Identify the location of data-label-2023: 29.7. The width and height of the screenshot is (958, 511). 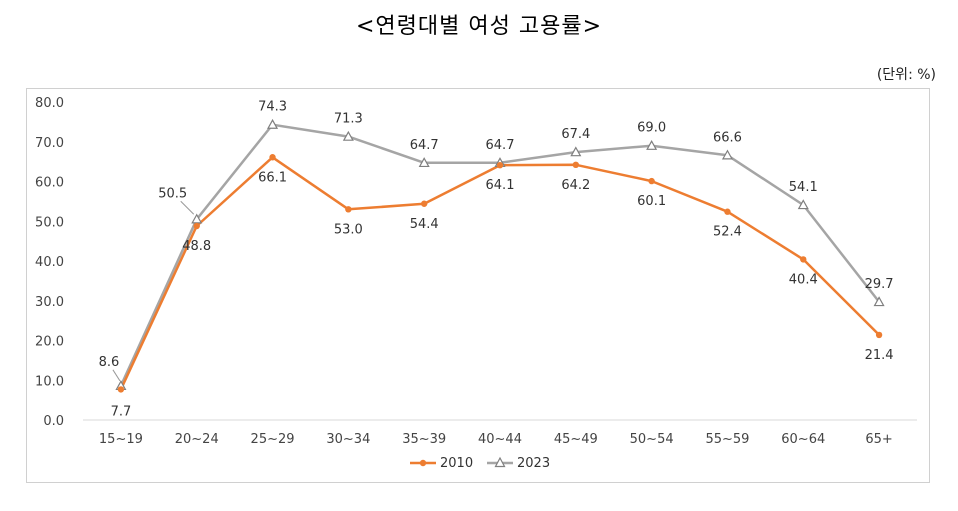
(879, 284).